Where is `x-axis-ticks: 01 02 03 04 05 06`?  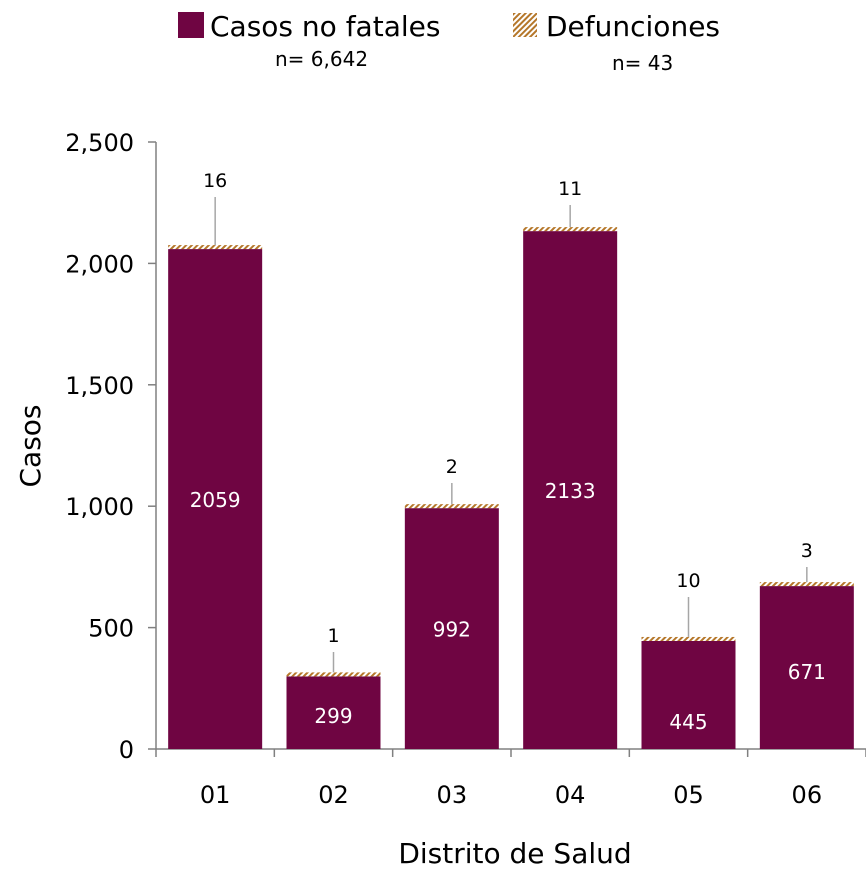 x-axis-ticks: 01 02 03 04 05 06 is located at coordinates (510, 779).